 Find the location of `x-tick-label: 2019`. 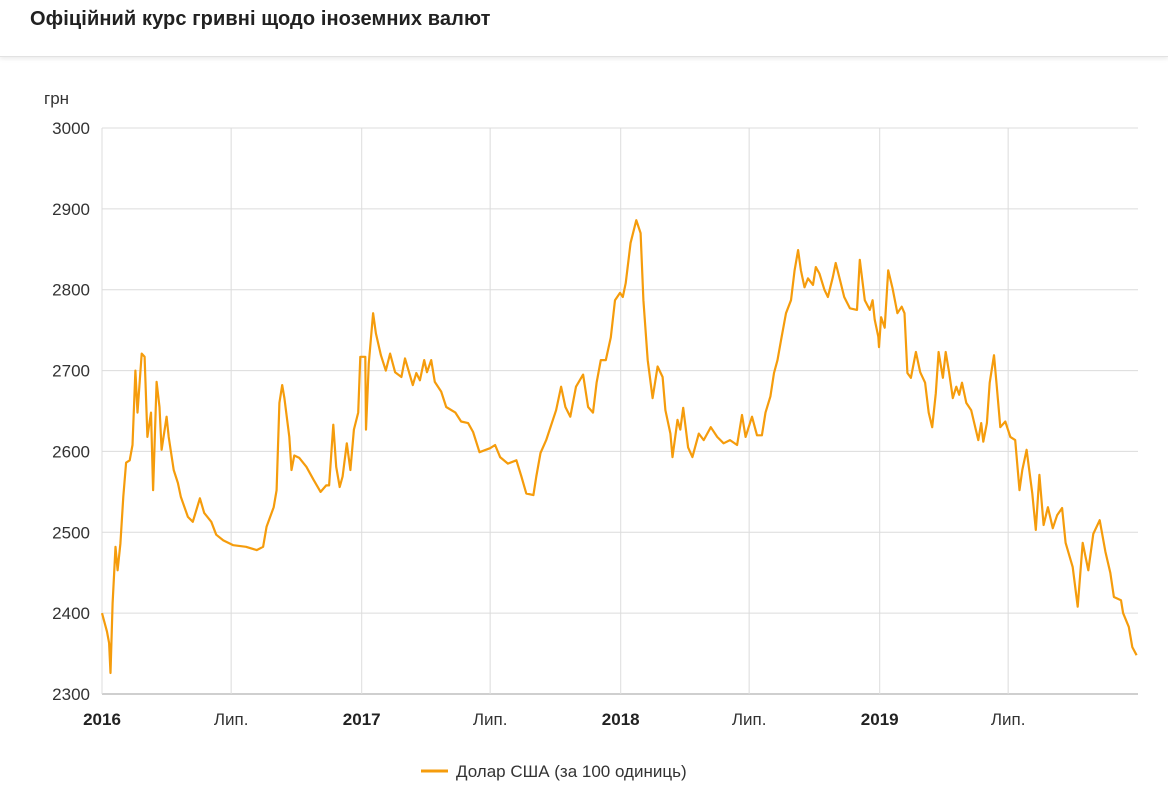

x-tick-label: 2019 is located at coordinates (880, 719).